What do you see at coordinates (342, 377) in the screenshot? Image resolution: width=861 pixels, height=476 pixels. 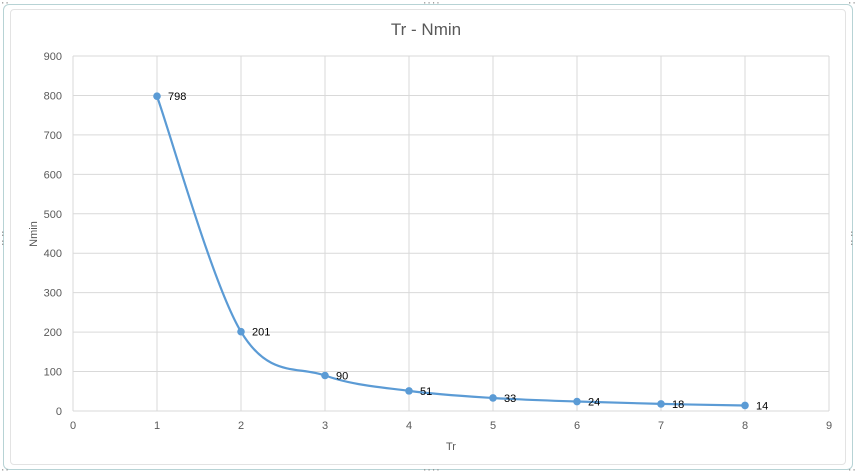 I see `data-label: 90` at bounding box center [342, 377].